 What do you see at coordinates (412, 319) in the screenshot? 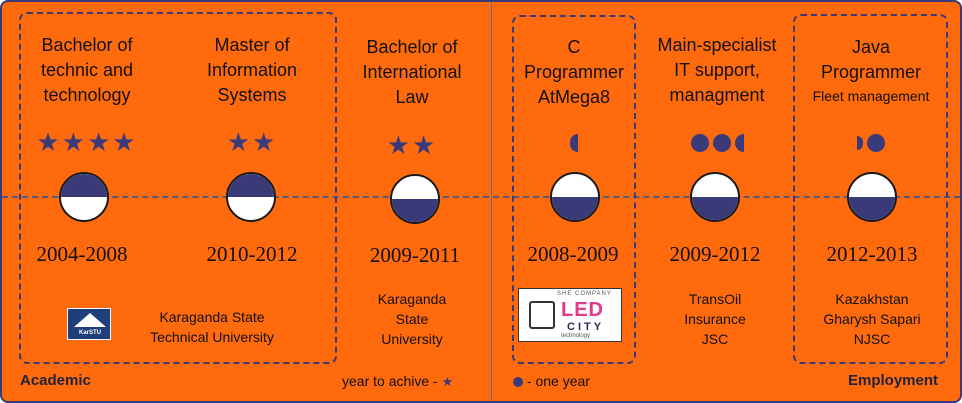
I see `institution-name: Karaganda State University` at bounding box center [412, 319].